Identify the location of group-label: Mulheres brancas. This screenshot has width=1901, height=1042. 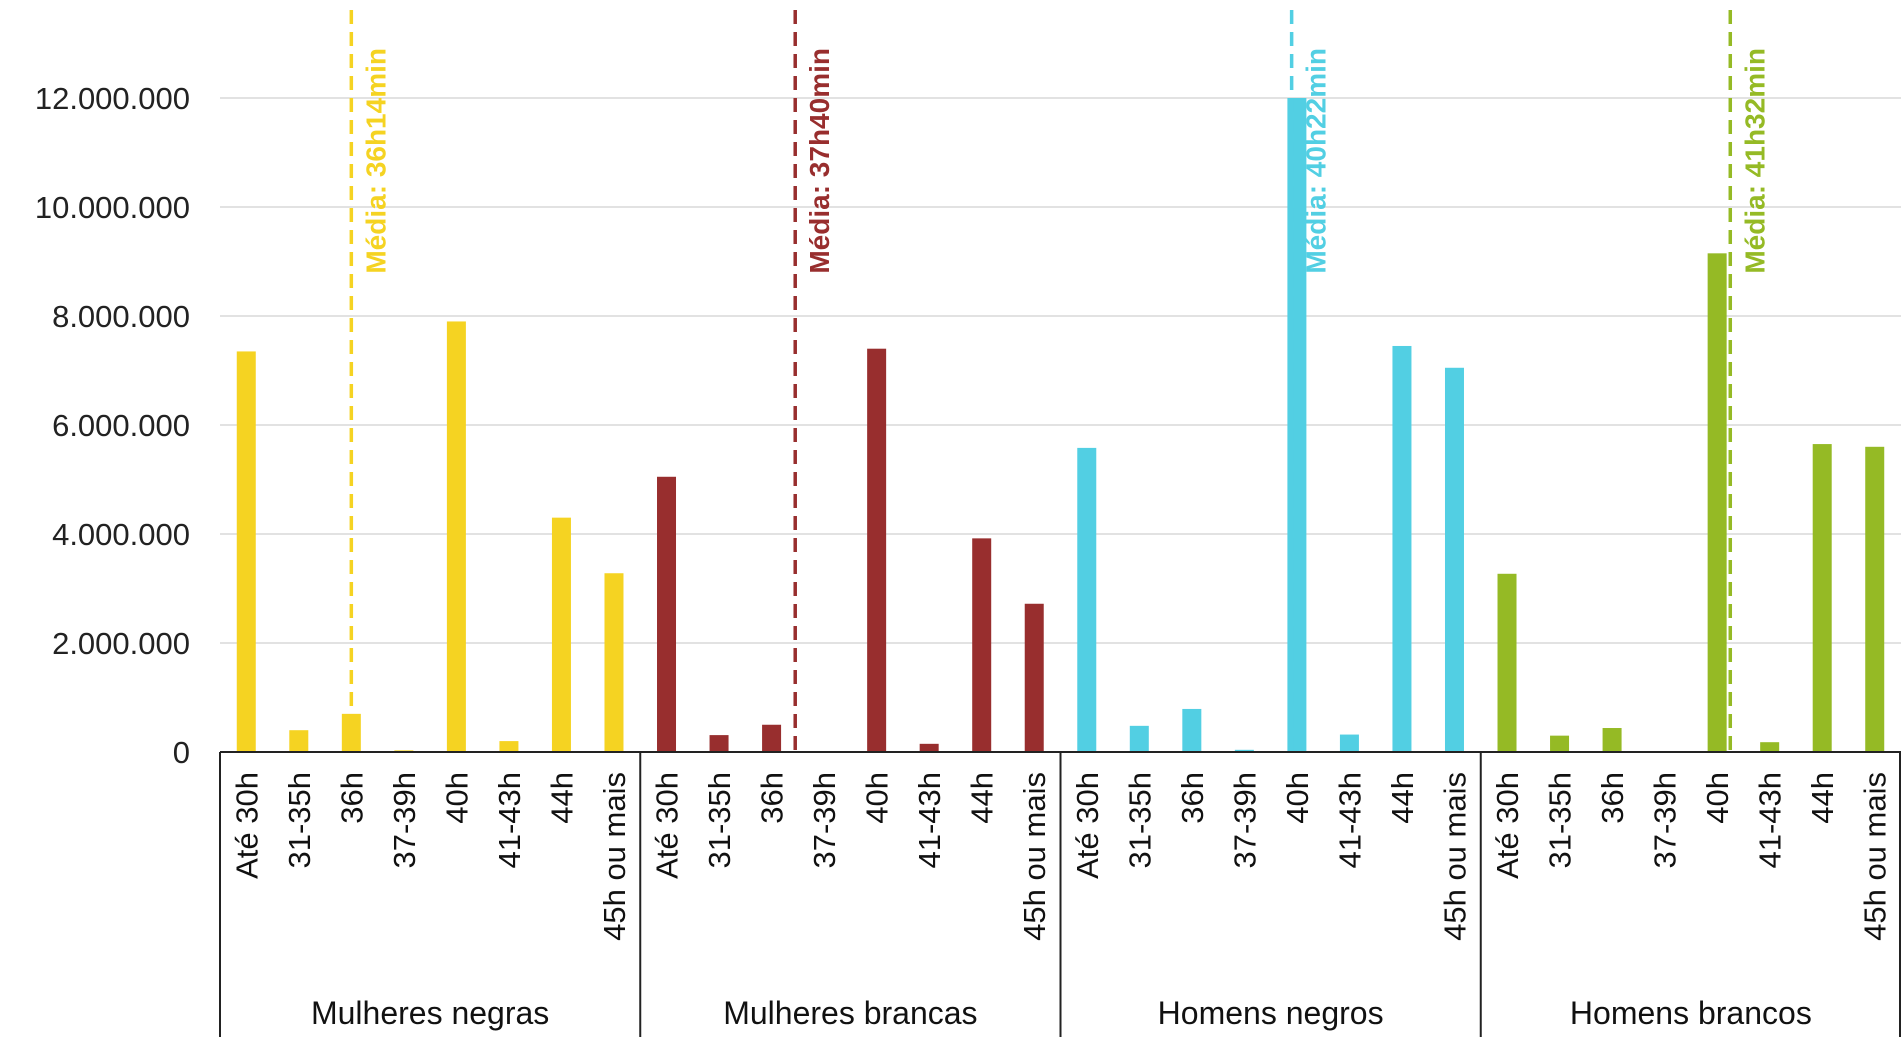
(850, 1013).